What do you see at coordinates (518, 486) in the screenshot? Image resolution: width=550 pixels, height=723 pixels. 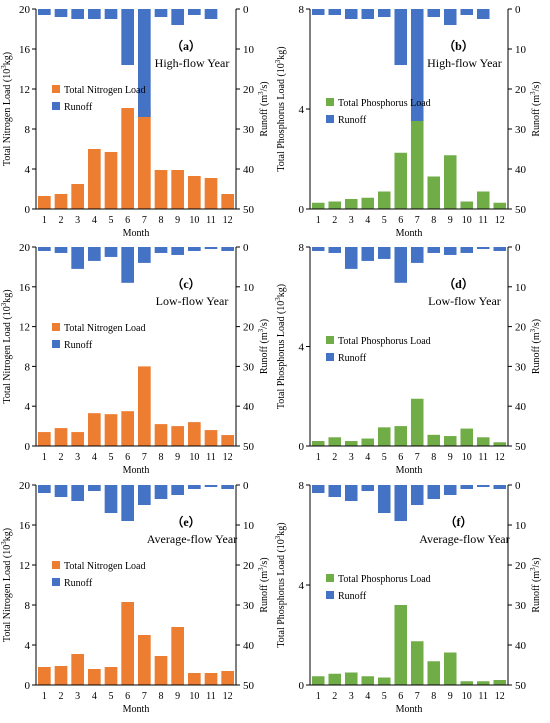 I see `right-tick-label: 0` at bounding box center [518, 486].